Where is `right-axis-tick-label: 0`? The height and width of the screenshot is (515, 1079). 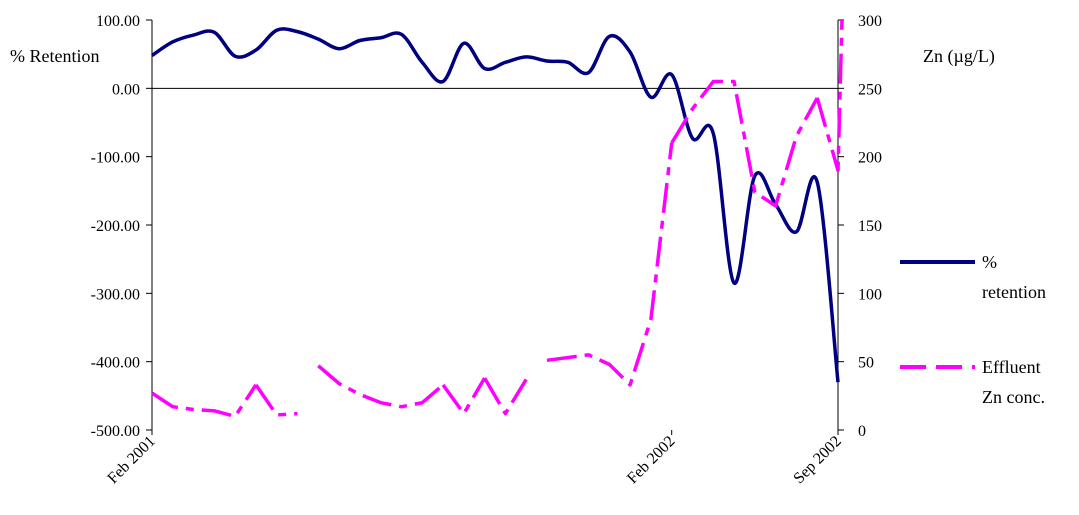
right-axis-tick-label: 0 is located at coordinates (862, 431).